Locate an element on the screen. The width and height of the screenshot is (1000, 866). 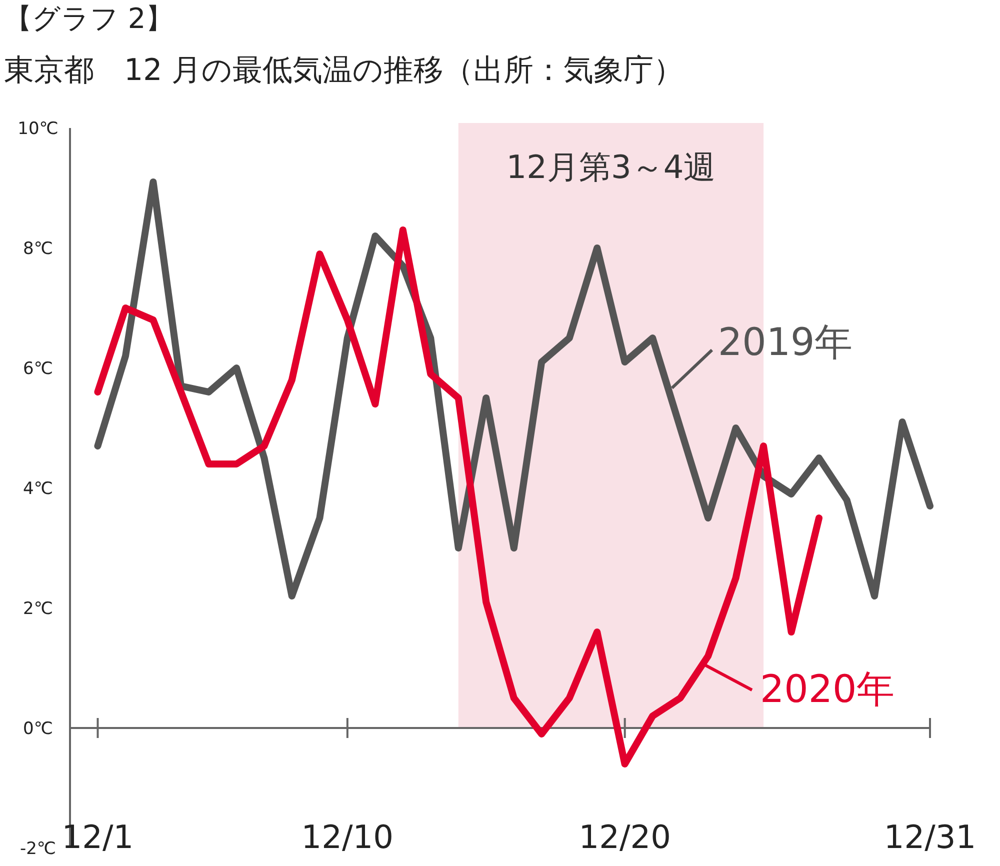
x-tick-label: 12/20 is located at coordinates (624, 837).